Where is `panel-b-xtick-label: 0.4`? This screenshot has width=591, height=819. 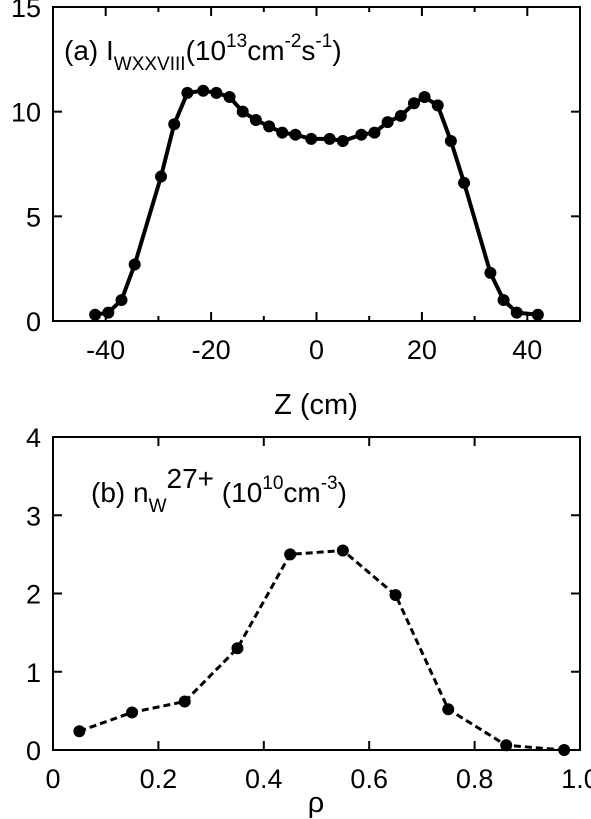
panel-b-xtick-label: 0.4 is located at coordinates (264, 779).